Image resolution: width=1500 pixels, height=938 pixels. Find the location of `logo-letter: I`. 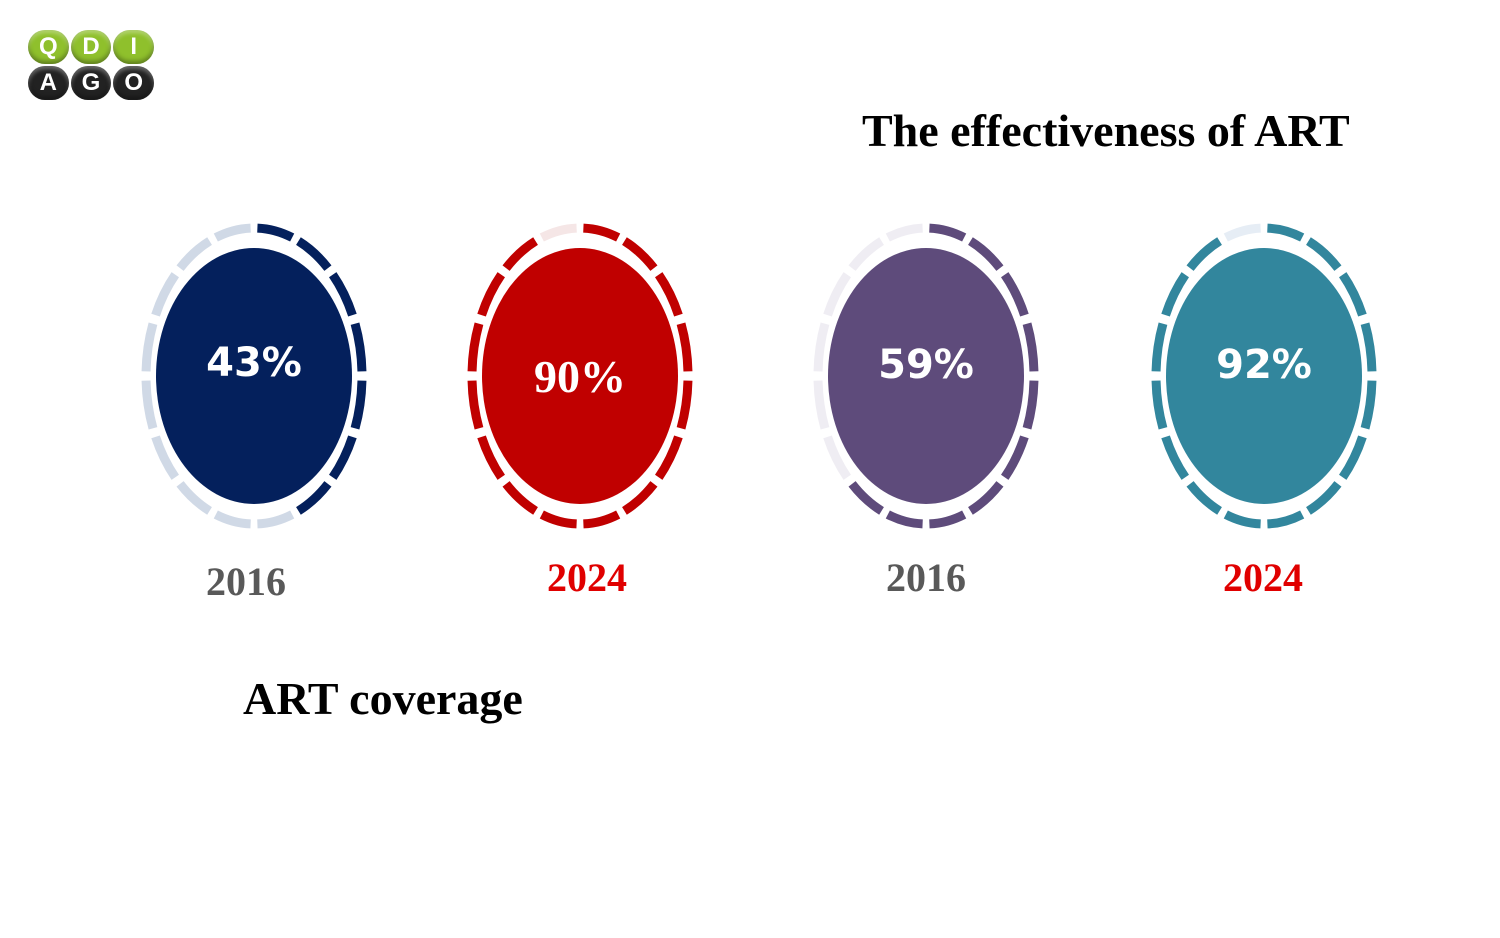

logo-letter: I is located at coordinates (134, 47).